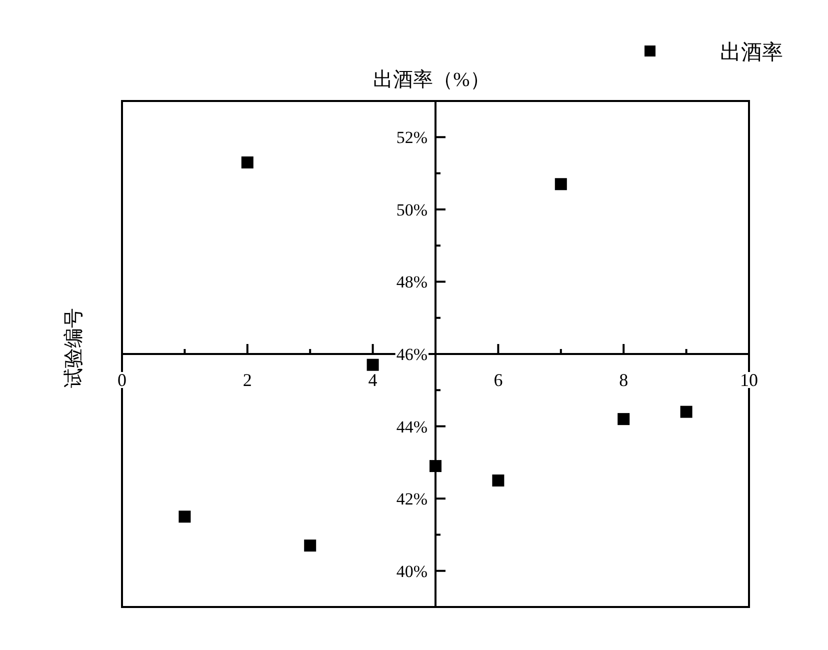 Image resolution: width=828 pixels, height=650 pixels. What do you see at coordinates (412, 426) in the screenshot?
I see `y-tick-label: 44%` at bounding box center [412, 426].